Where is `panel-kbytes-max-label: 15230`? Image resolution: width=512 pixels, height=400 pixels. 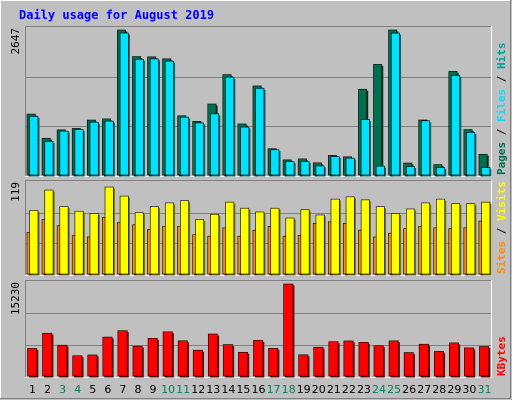 panel-kbytes-max-label: 15230 is located at coordinates (15, 298).